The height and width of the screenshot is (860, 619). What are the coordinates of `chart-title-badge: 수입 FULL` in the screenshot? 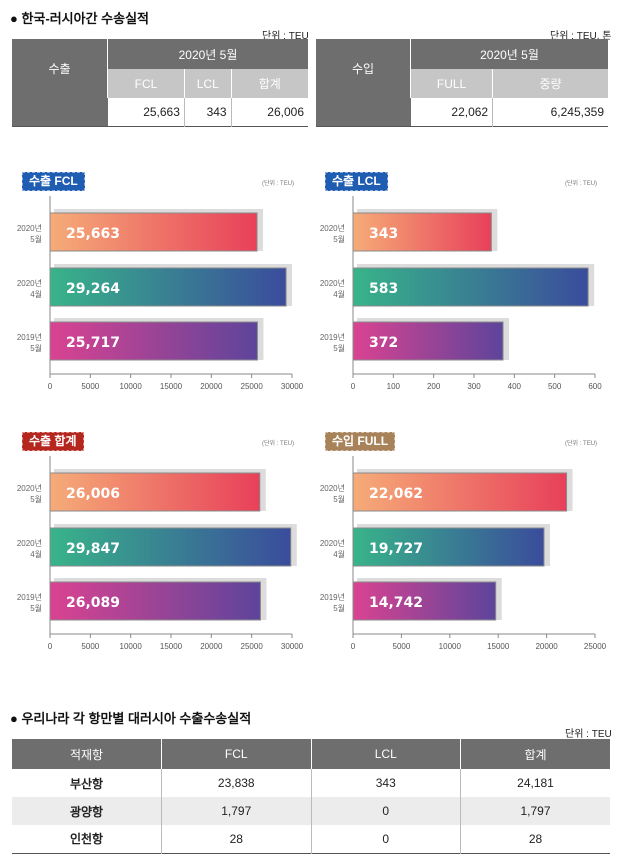 It's located at (360, 441).